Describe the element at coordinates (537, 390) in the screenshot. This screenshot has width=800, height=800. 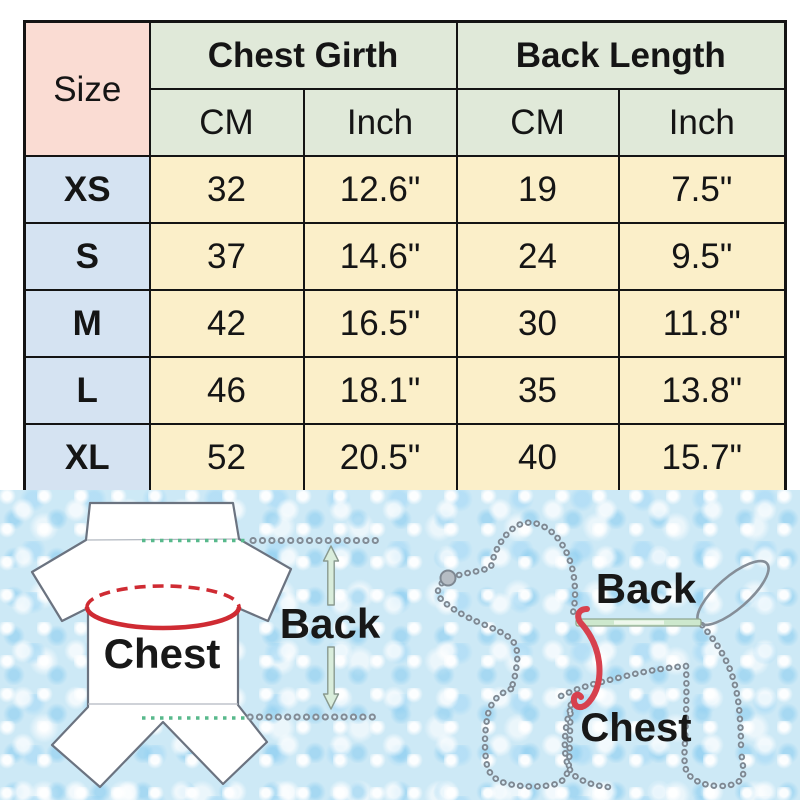
I see `back-cm-cell: 35` at that location.